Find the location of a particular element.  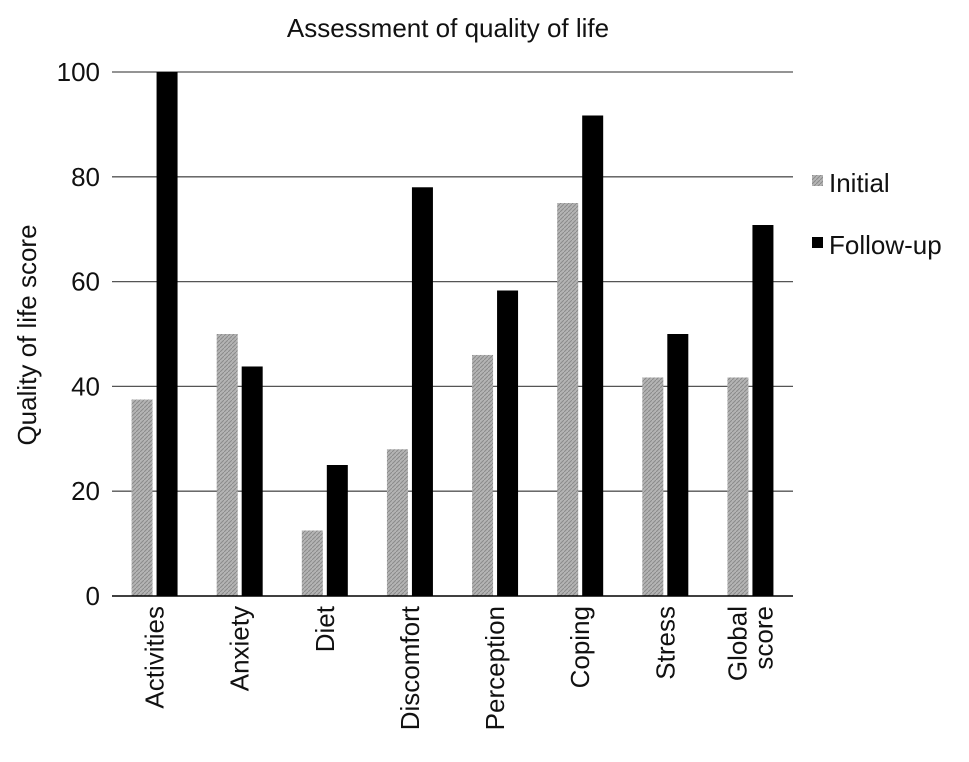

x-tick-label: Coping is located at coordinates (580, 647).